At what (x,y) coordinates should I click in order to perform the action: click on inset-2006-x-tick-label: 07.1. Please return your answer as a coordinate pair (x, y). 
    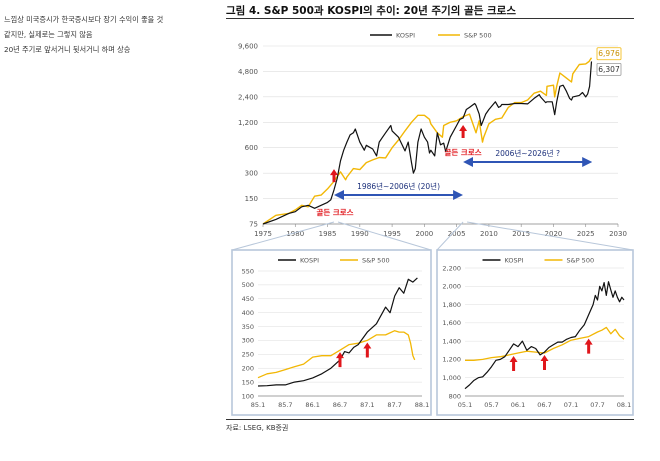
    Looking at the image, I should click on (571, 405).